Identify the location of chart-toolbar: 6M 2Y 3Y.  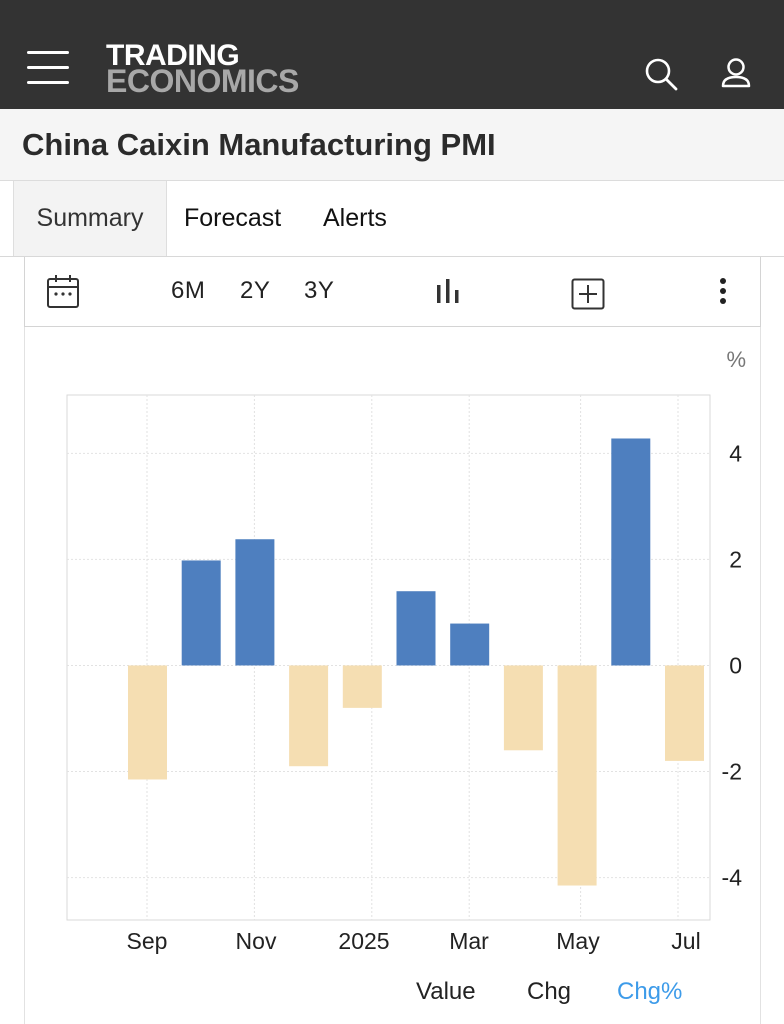
(392, 292).